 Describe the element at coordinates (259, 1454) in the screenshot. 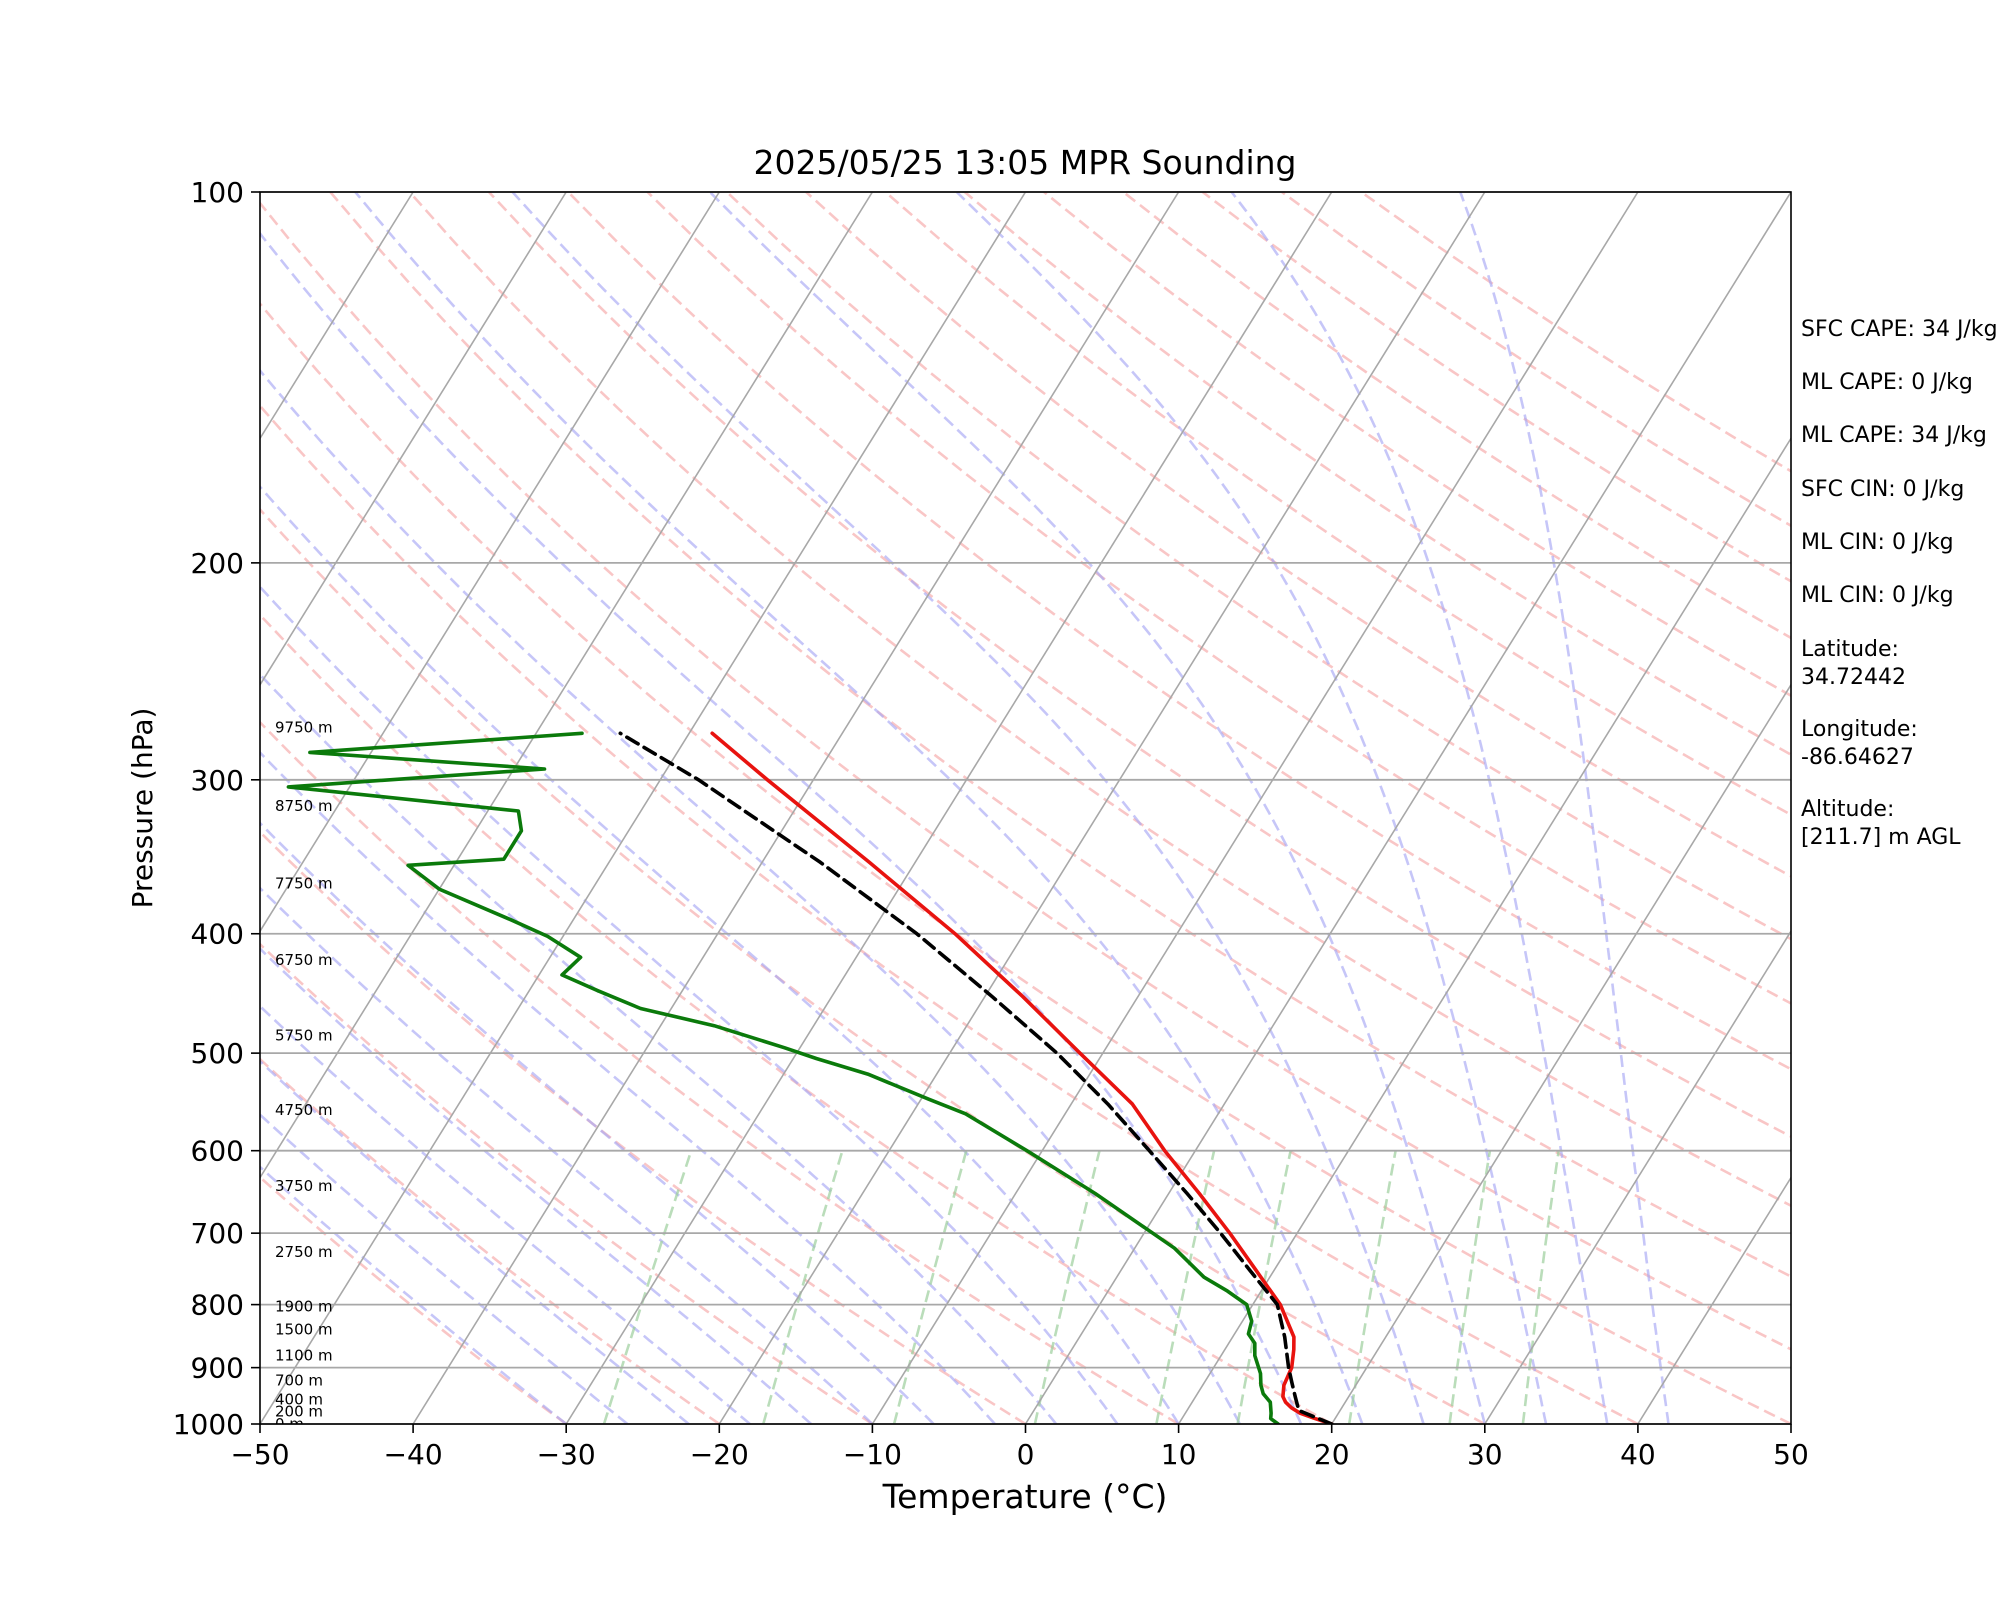

I see `x-tick-label: −50` at that location.